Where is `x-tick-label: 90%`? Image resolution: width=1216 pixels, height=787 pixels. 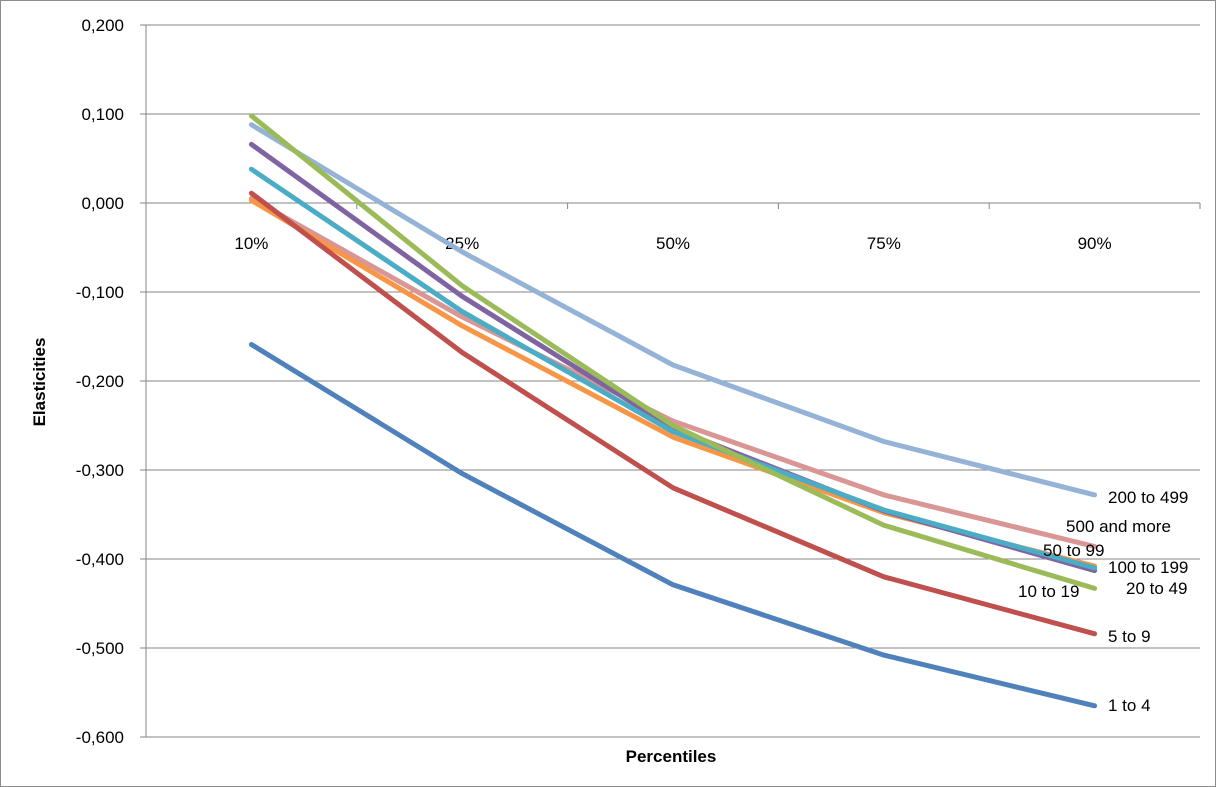 x-tick-label: 90% is located at coordinates (1095, 243).